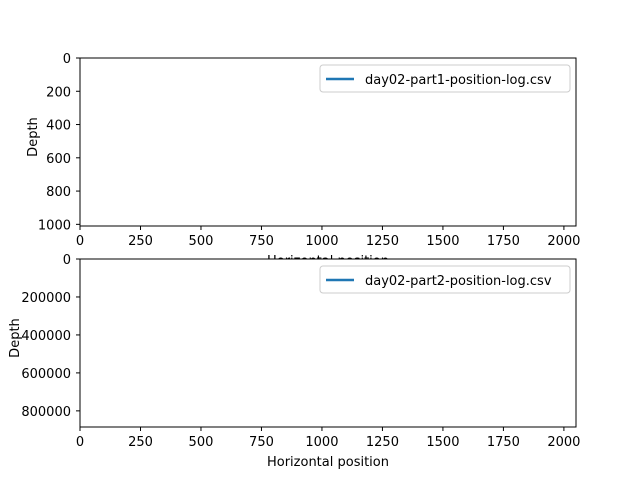 The height and width of the screenshot is (480, 640). I want to click on legend: day02-part2-position-log.csv, so click(445, 279).